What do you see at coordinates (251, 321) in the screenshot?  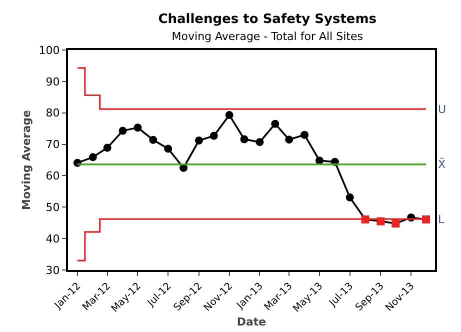 I see `x-axis-title: Date` at bounding box center [251, 321].